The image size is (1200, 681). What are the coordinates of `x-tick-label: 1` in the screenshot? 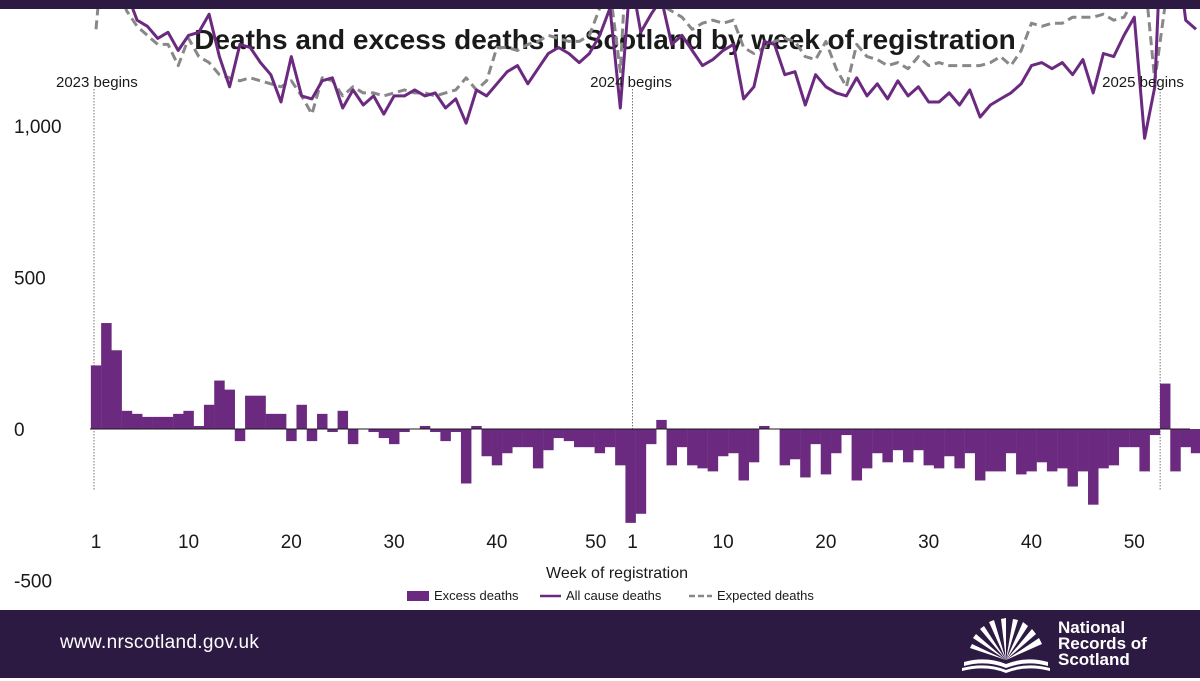 It's located at (632, 542).